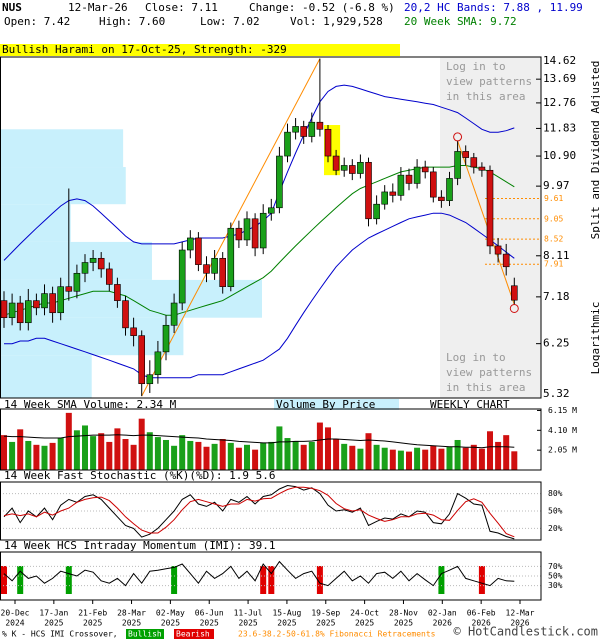 The height and width of the screenshot is (640, 600). What do you see at coordinates (181, 7) in the screenshot?
I see `close: Close: 7.11` at bounding box center [181, 7].